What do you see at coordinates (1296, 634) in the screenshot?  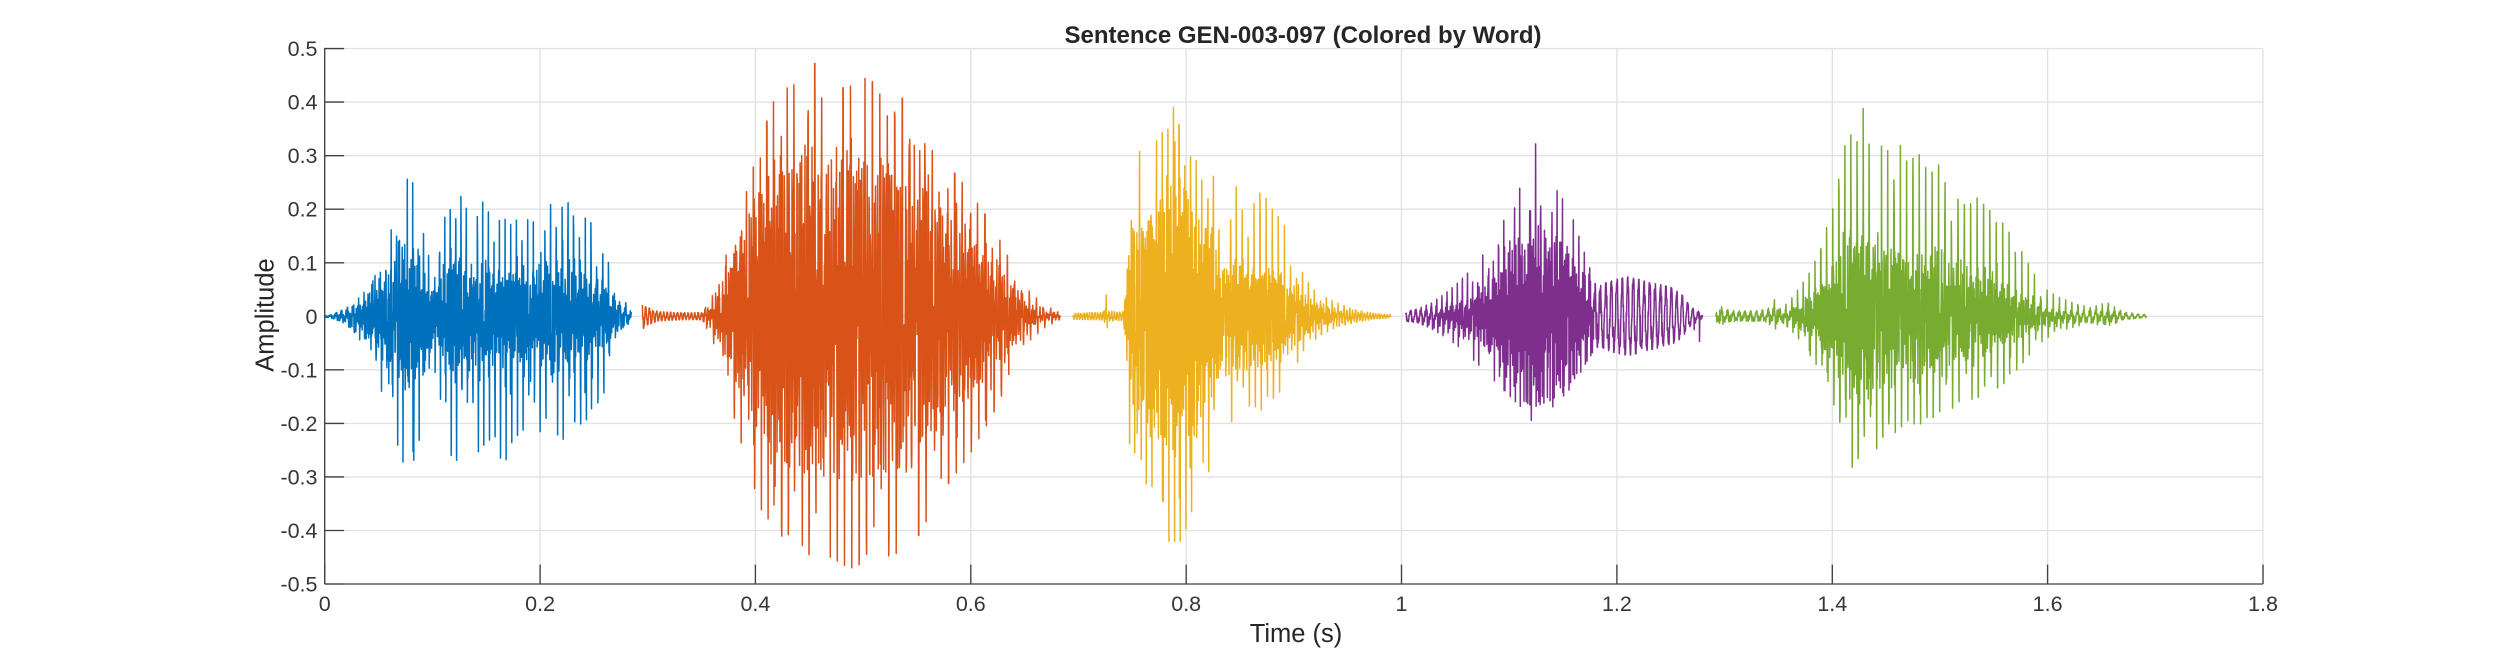 I see `svg-text: Time (s)` at bounding box center [1296, 634].